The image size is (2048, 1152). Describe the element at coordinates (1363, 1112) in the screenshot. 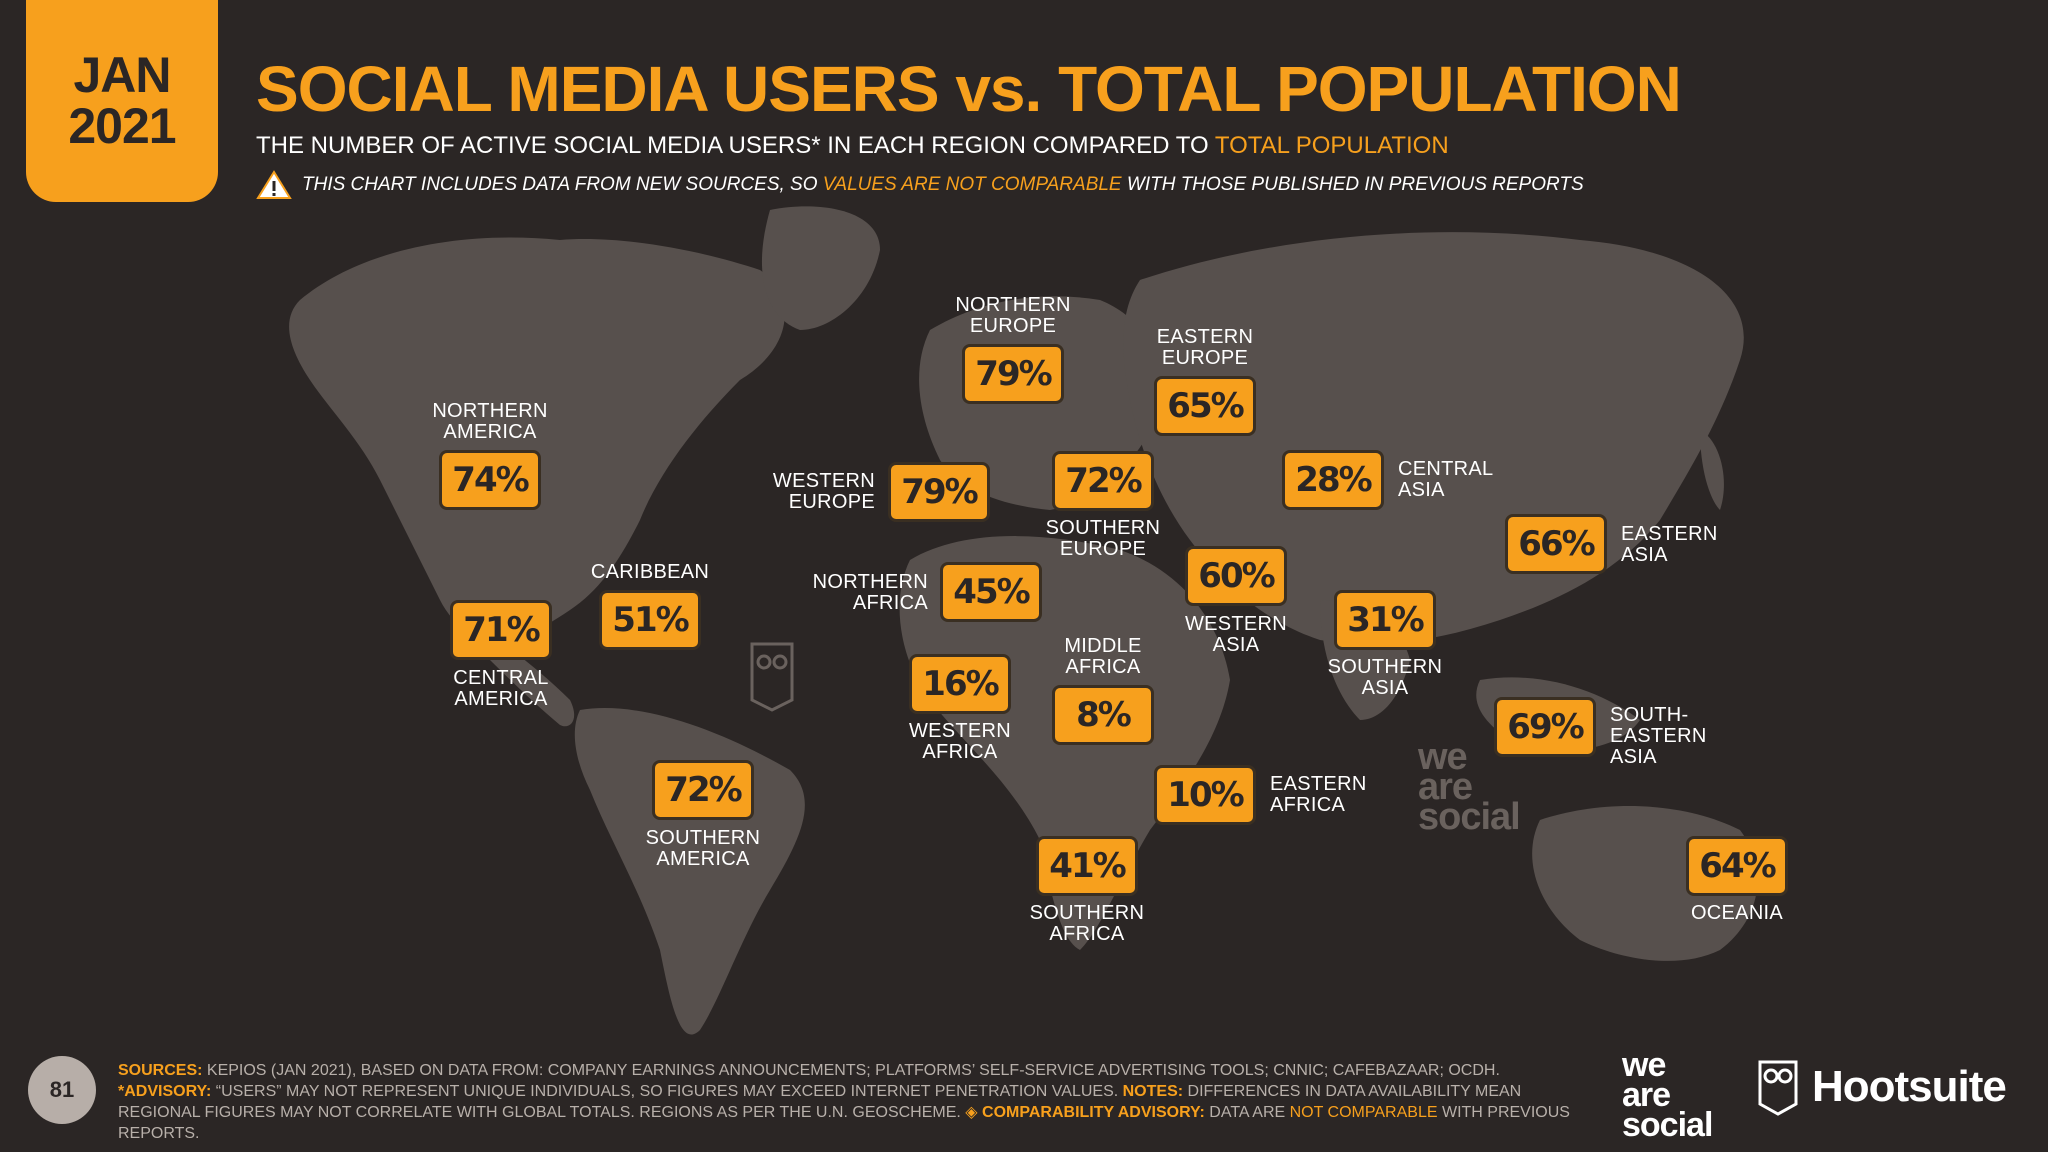

I see `comparability-accent: NOT COMPARABLE` at that location.